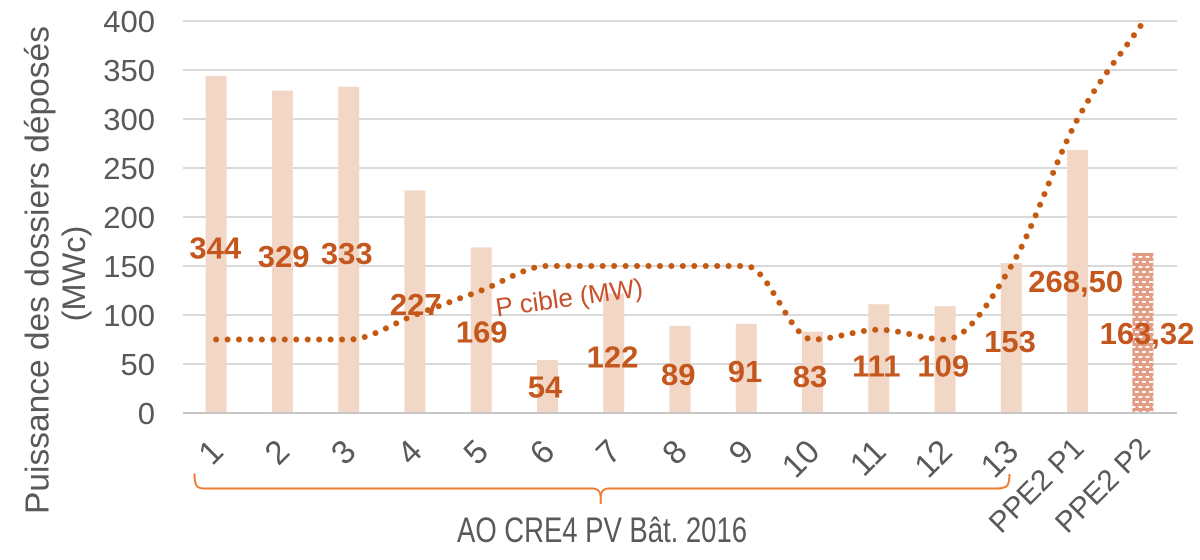  I want to click on svg-text: Puissance des dossiers déposés, so click(38, 270).